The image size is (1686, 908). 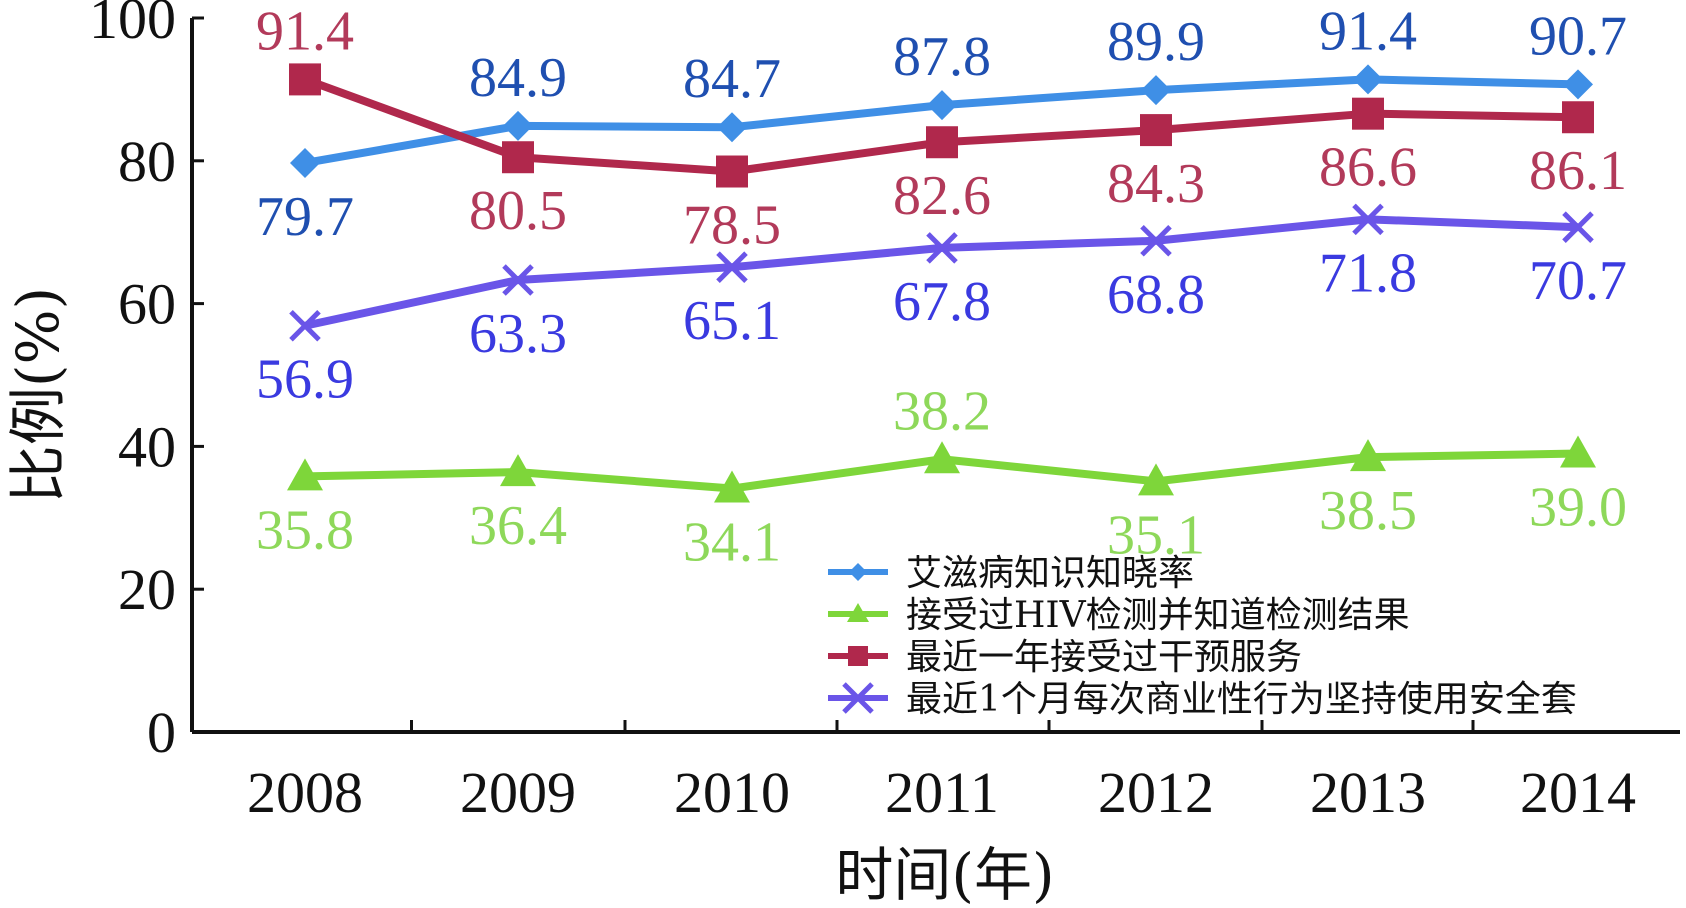 What do you see at coordinates (1156, 792) in the screenshot?
I see `x-tick-label: 2012` at bounding box center [1156, 792].